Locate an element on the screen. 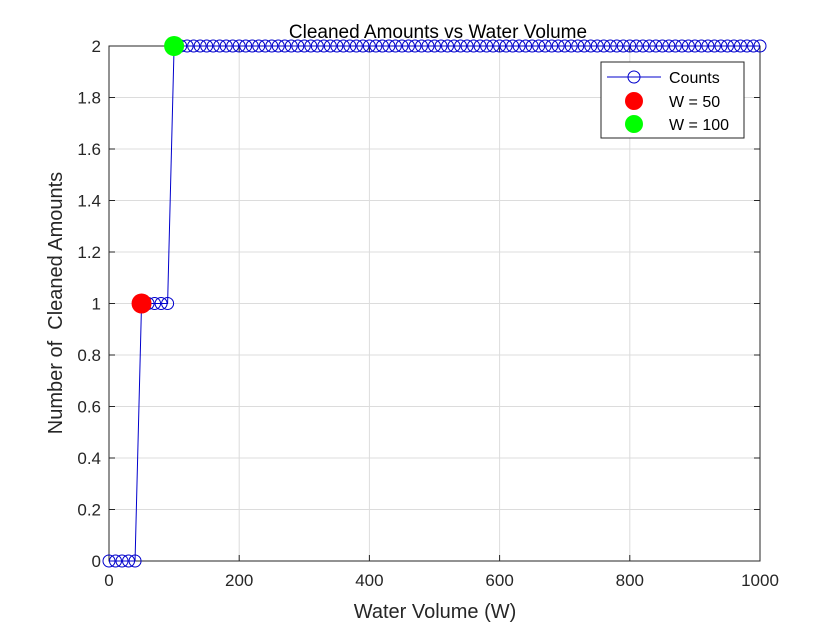 The image size is (840, 630). legend-counts-marker is located at coordinates (634, 77).